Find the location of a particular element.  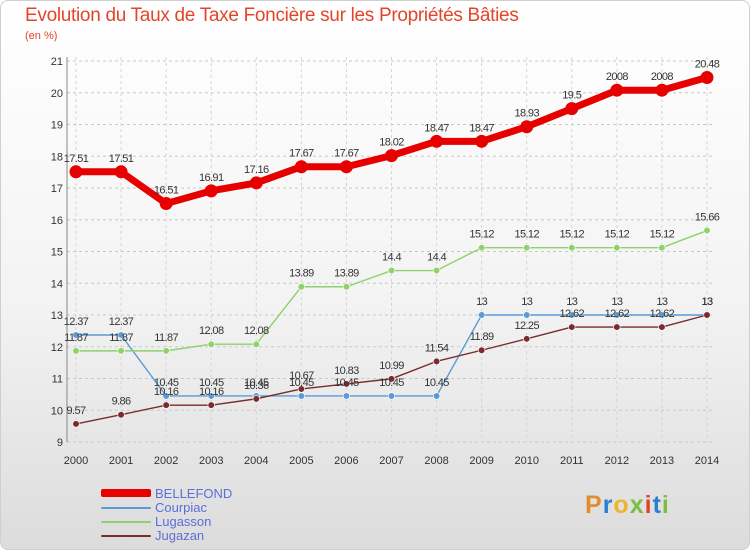

legend-swatch-jugazan is located at coordinates (126, 536).